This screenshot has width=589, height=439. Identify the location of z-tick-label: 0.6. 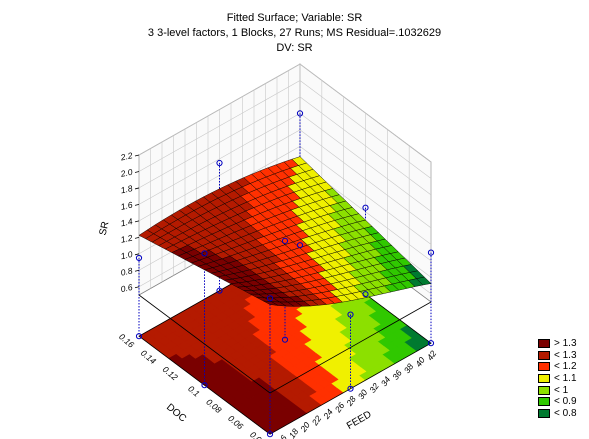
(127, 288).